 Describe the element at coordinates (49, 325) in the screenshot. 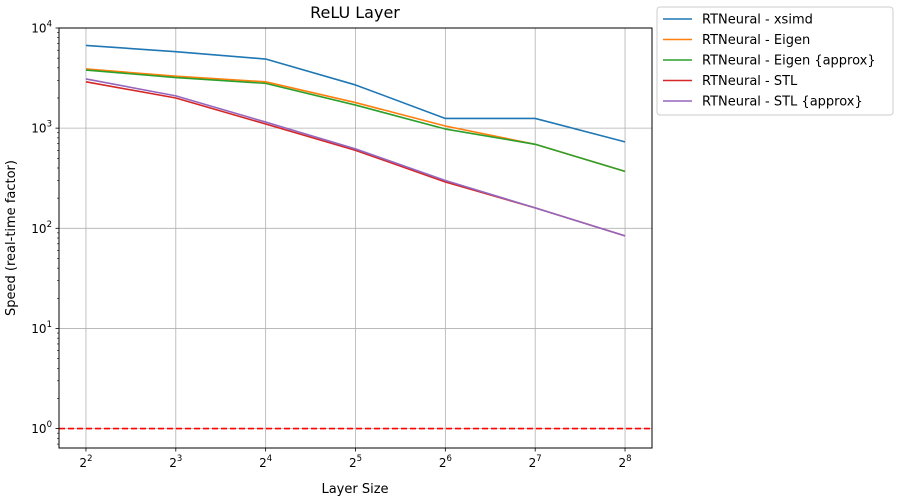

I see `y-tick-exponent: 1` at that location.